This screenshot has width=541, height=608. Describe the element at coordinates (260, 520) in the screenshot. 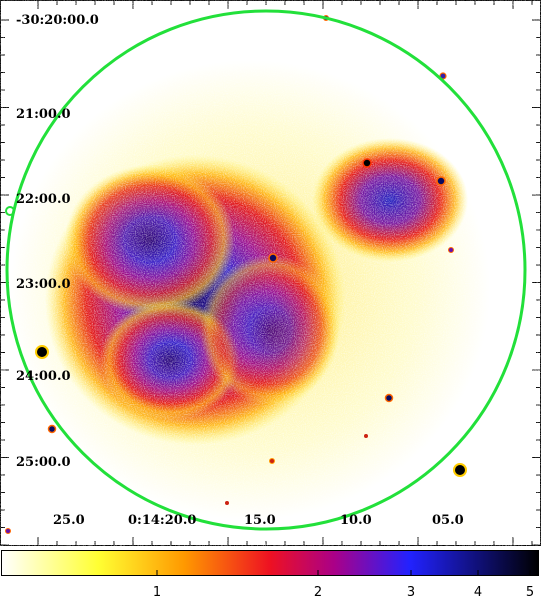

I see `ra-label: 15.0` at that location.